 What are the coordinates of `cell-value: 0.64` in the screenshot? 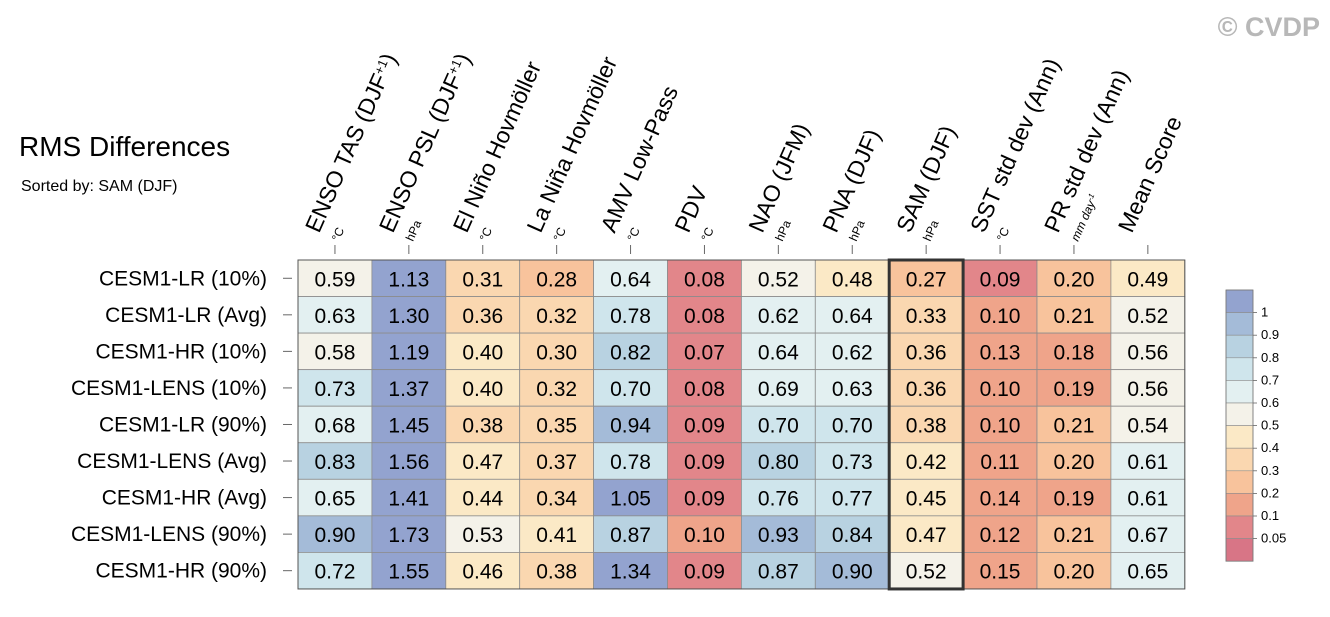 It's located at (852, 316).